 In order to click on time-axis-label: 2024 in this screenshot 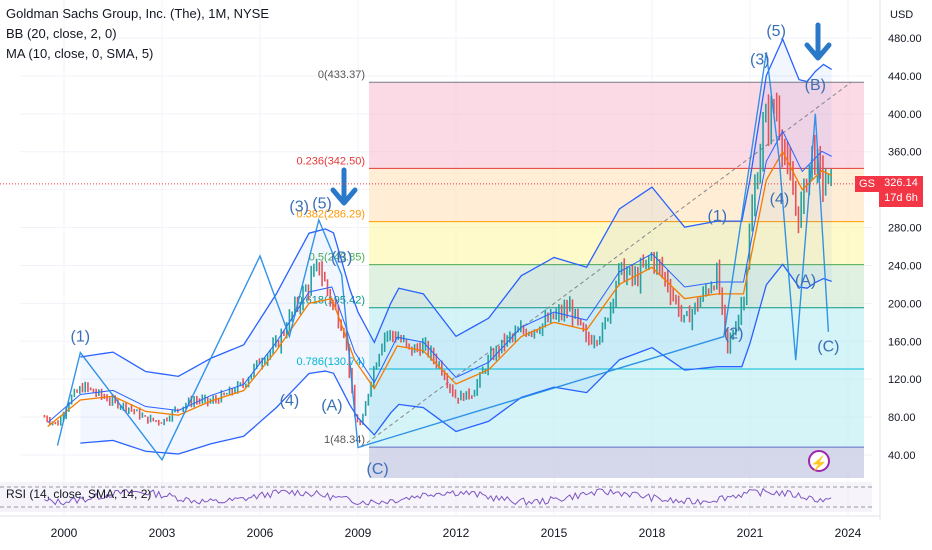, I will do `click(848, 533)`.